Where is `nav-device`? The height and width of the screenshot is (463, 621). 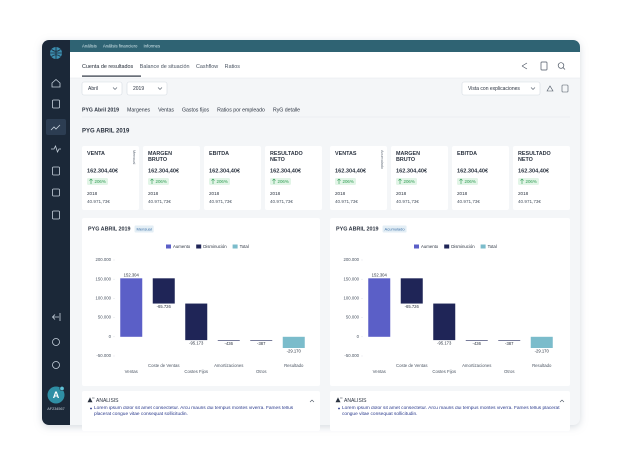
nav-device is located at coordinates (56, 215).